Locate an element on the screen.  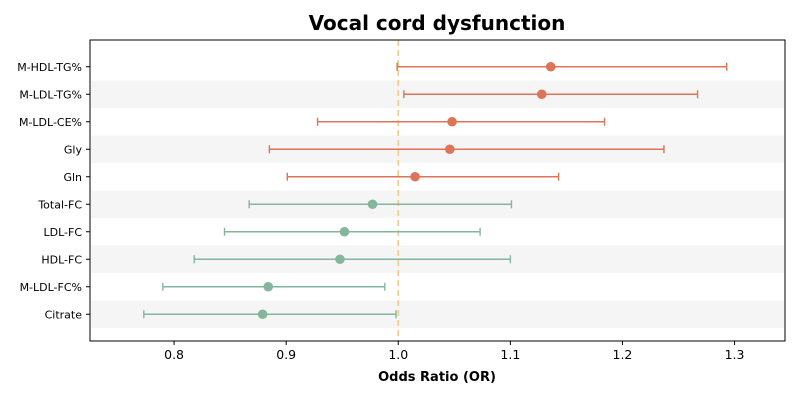
y-tick-label: M-LDL-TG% is located at coordinates (50, 94).